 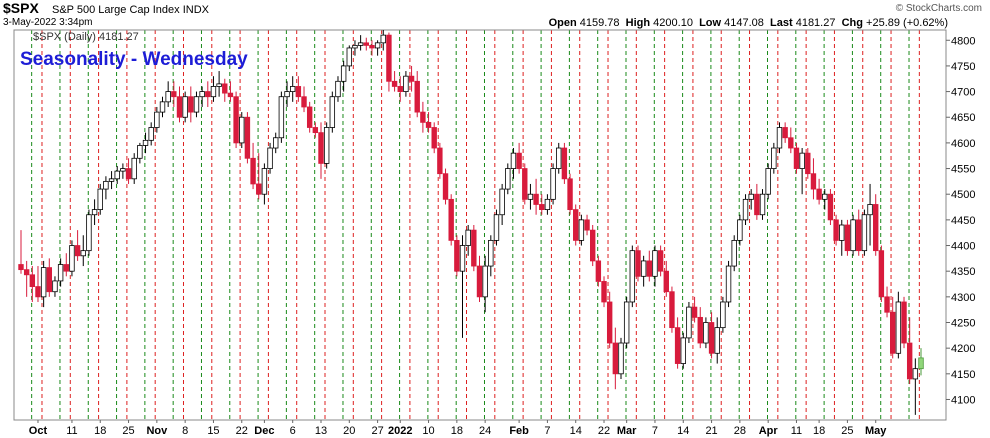 I want to click on quote-datetime: 3-May-2022 3:34pm, so click(x=48, y=22).